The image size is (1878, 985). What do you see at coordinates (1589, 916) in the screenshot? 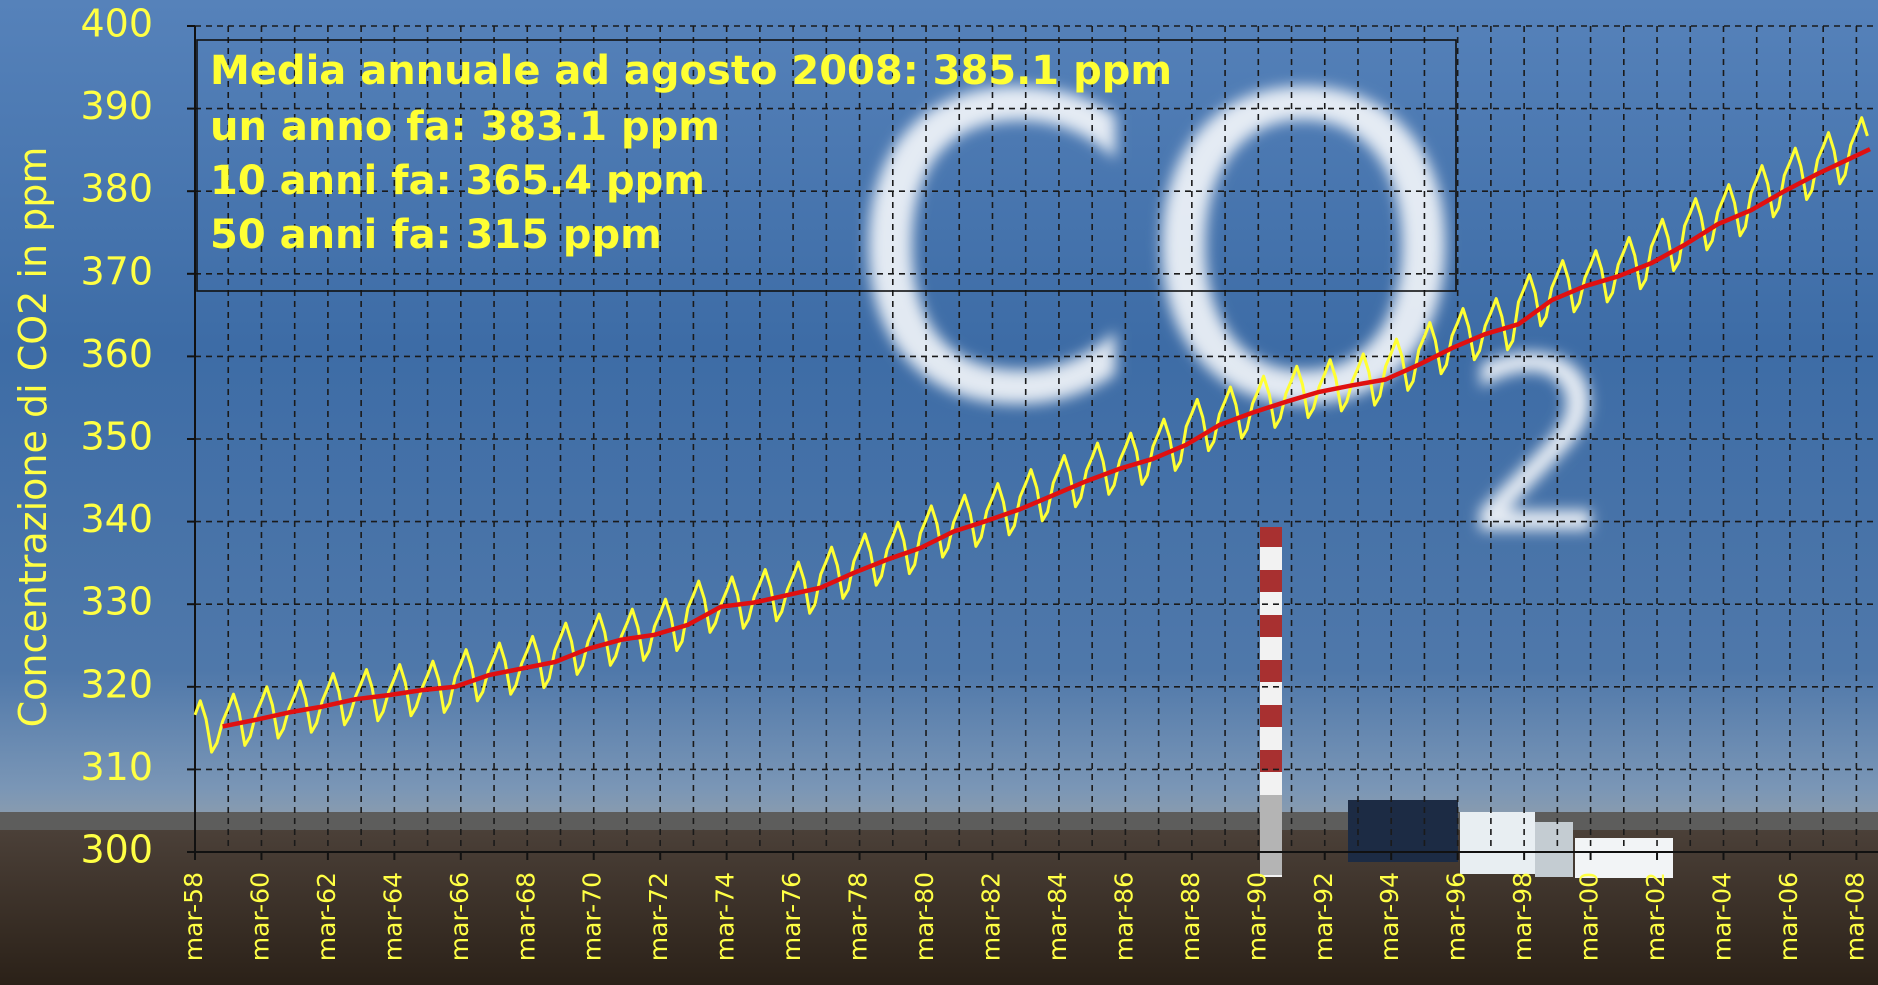
I see `x-tick-label: mar-00` at bounding box center [1589, 916].